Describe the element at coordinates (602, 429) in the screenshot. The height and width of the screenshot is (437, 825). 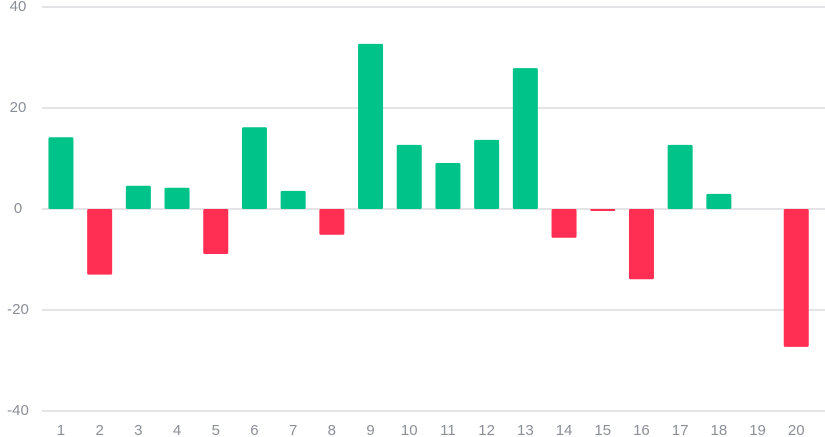
I see `x-tick-label: 15` at that location.